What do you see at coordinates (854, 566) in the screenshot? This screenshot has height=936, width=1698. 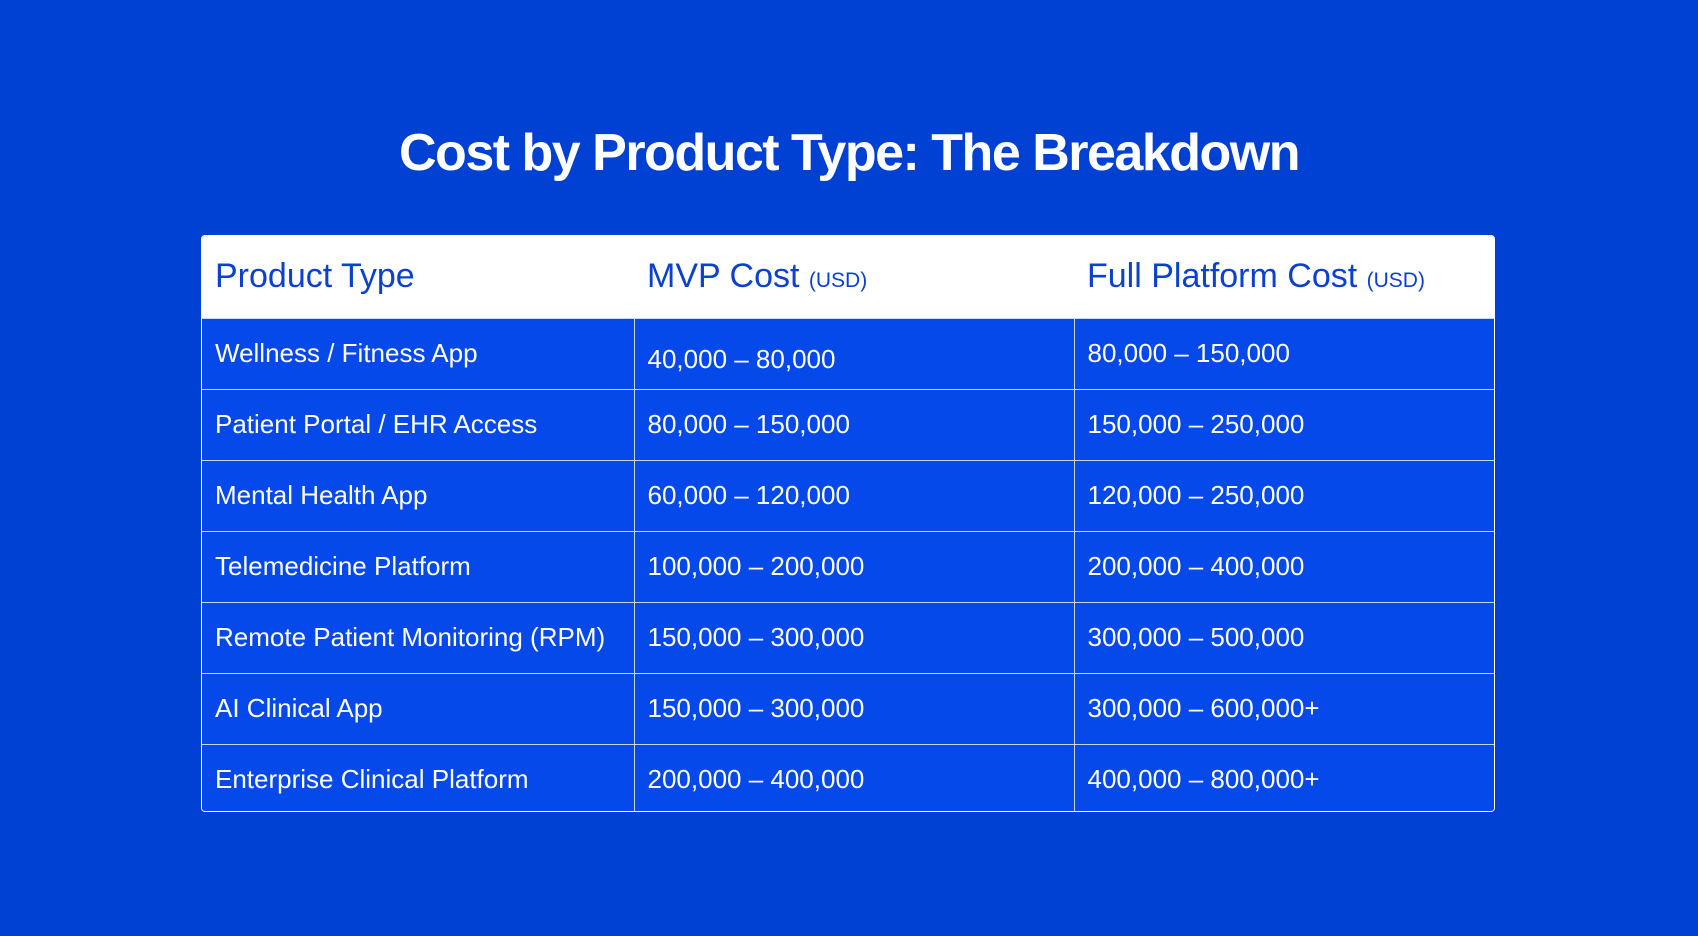 I see `cell-mvp-cost: 100,000 – 200,000` at bounding box center [854, 566].